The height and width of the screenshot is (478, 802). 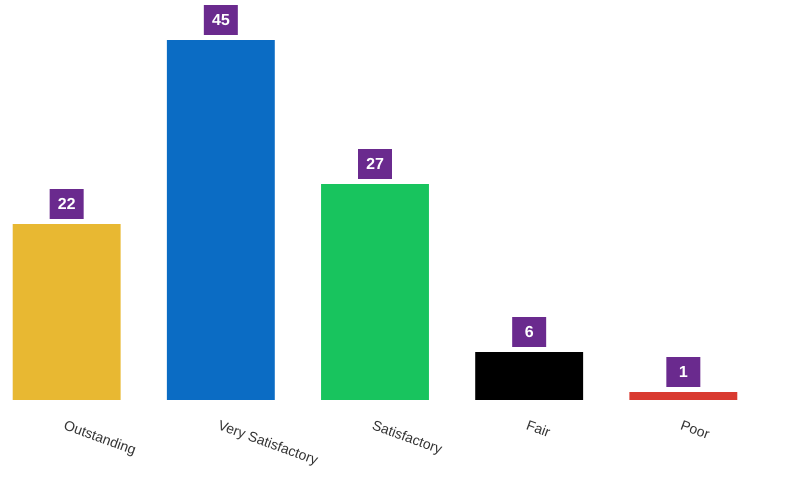 What do you see at coordinates (221, 20) in the screenshot?
I see `data-label: 45` at bounding box center [221, 20].